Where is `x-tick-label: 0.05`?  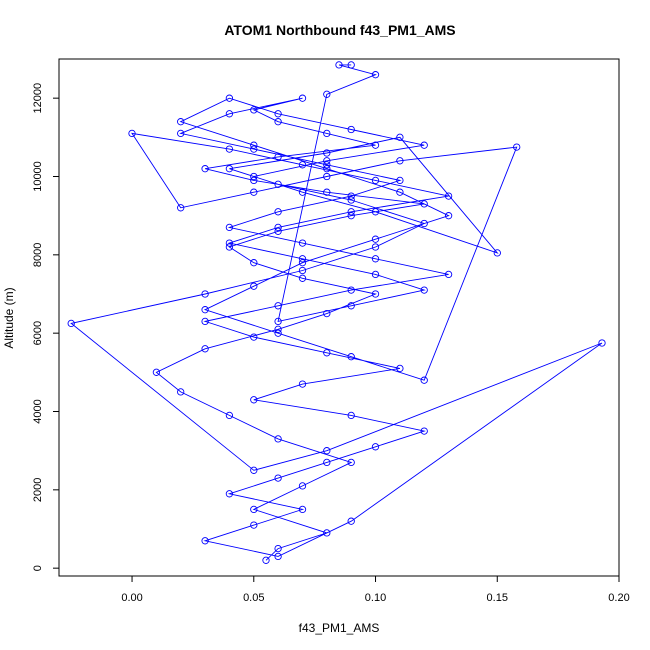
x-tick-label: 0.05 is located at coordinates (253, 598).